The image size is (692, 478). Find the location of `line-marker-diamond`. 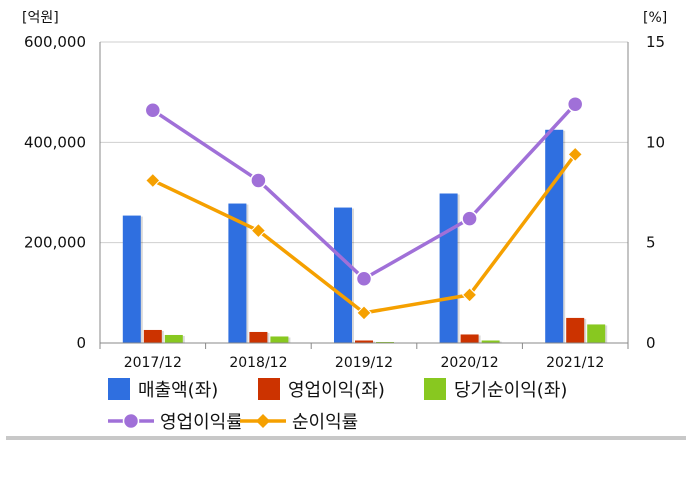

line-marker-diamond is located at coordinates (153, 180).